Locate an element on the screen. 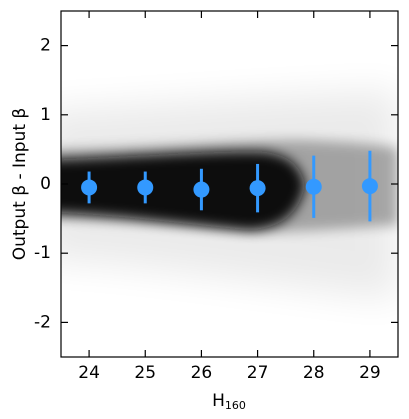 Image resolution: width=409 pixels, height=419 pixels. x-axis-label-main: H is located at coordinates (218, 401).